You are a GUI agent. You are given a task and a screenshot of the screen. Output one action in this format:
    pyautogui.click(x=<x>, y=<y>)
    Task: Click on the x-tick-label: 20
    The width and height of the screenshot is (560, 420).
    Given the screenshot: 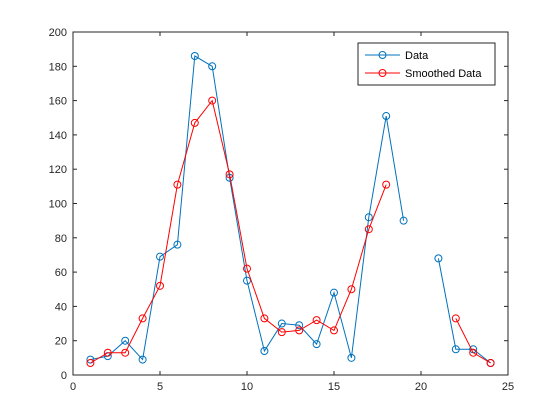 What is the action you would take?
    pyautogui.click(x=421, y=387)
    